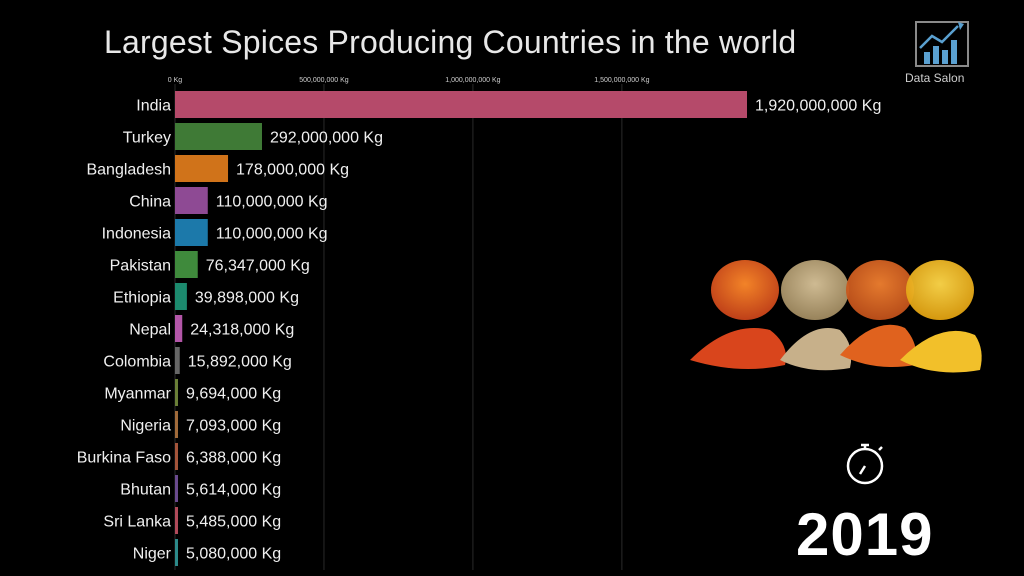 The height and width of the screenshot is (576, 1024). I want to click on bar-china, so click(191, 200).